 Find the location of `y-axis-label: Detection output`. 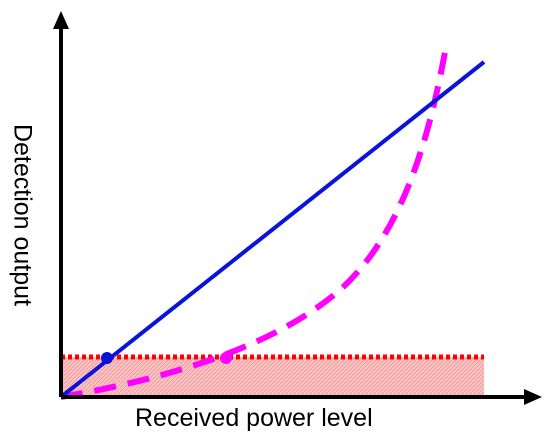

y-axis-label: Detection output is located at coordinates (22, 215).